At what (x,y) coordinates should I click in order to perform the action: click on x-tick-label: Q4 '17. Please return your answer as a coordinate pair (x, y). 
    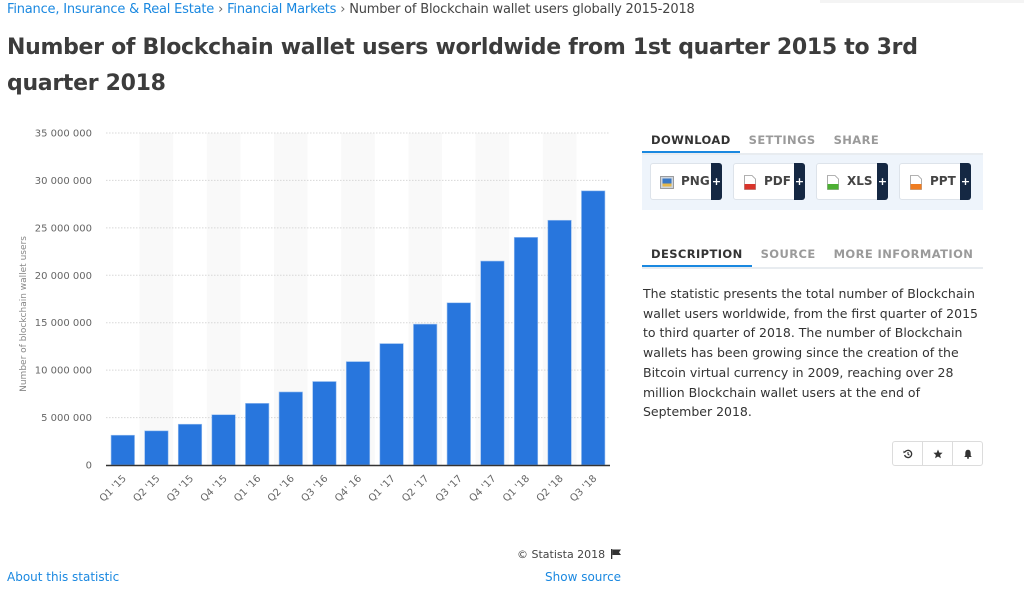
    Looking at the image, I should click on (482, 488).